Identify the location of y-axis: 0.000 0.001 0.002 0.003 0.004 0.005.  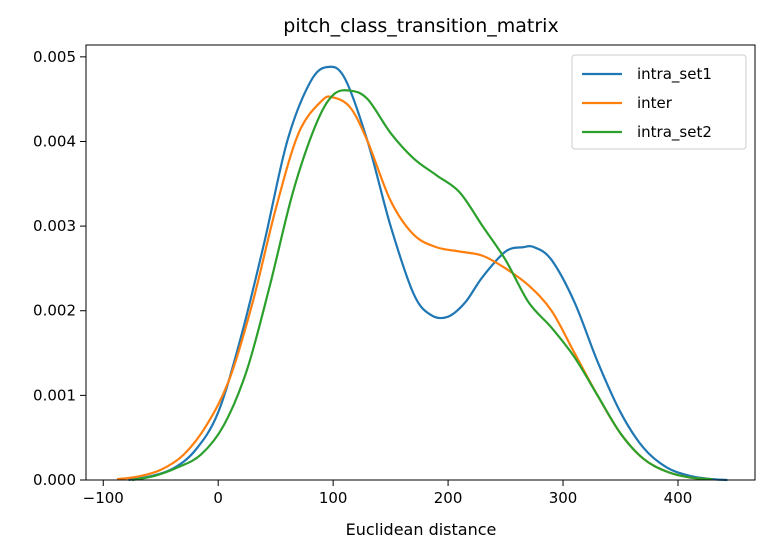
(59, 268).